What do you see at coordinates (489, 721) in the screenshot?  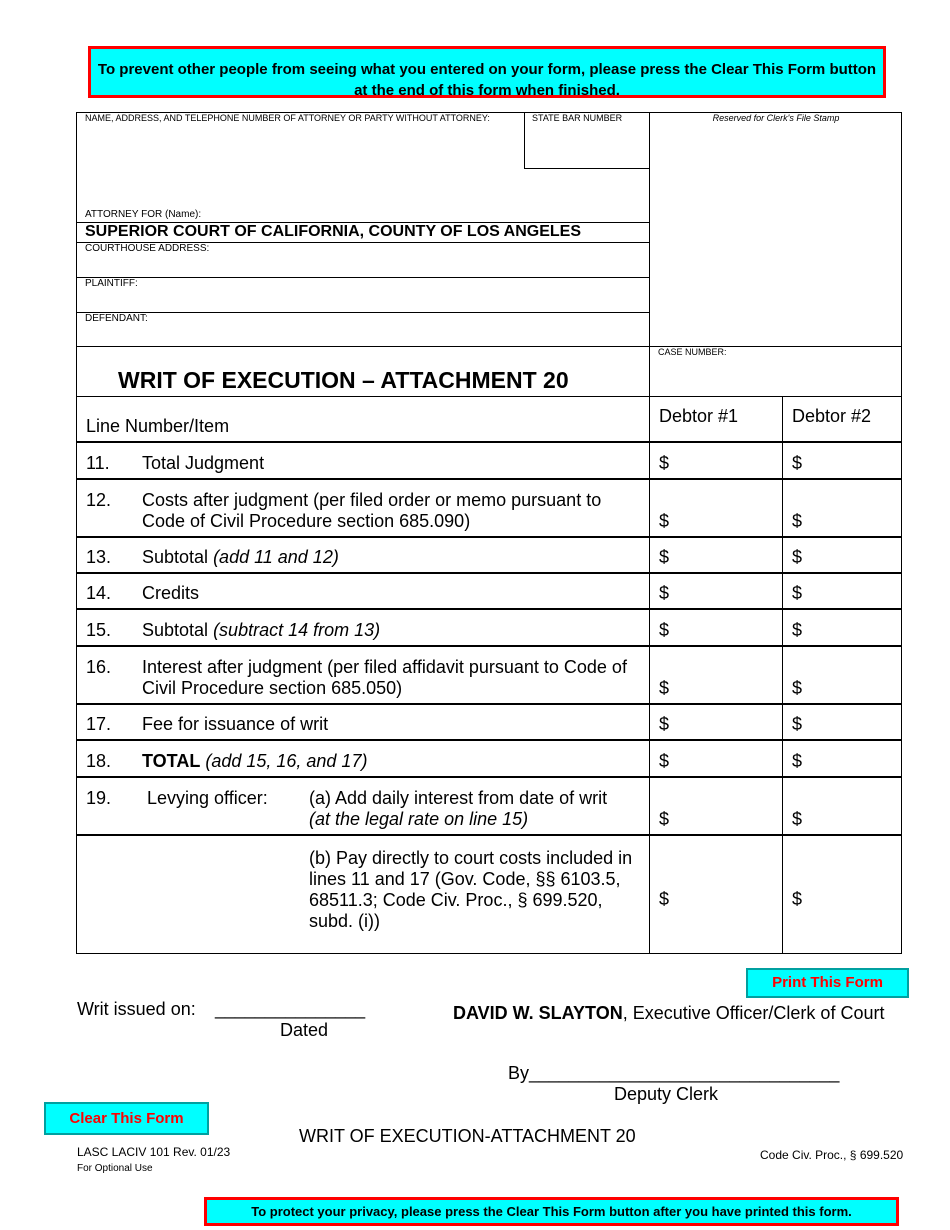 I see `table-row-17: 17. Fee for issuance of writ $ $` at bounding box center [489, 721].